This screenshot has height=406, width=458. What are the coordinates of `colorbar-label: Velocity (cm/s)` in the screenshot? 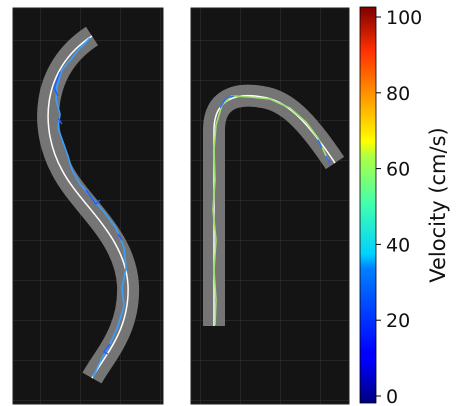 It's located at (438, 204).